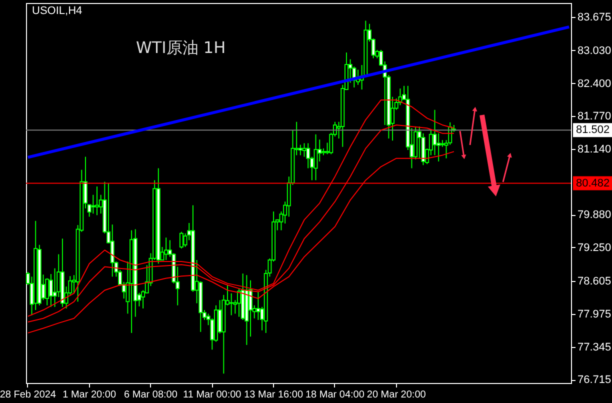  What do you see at coordinates (595, 380) in the screenshot?
I see `y-tick-label: 76.715` at bounding box center [595, 380].